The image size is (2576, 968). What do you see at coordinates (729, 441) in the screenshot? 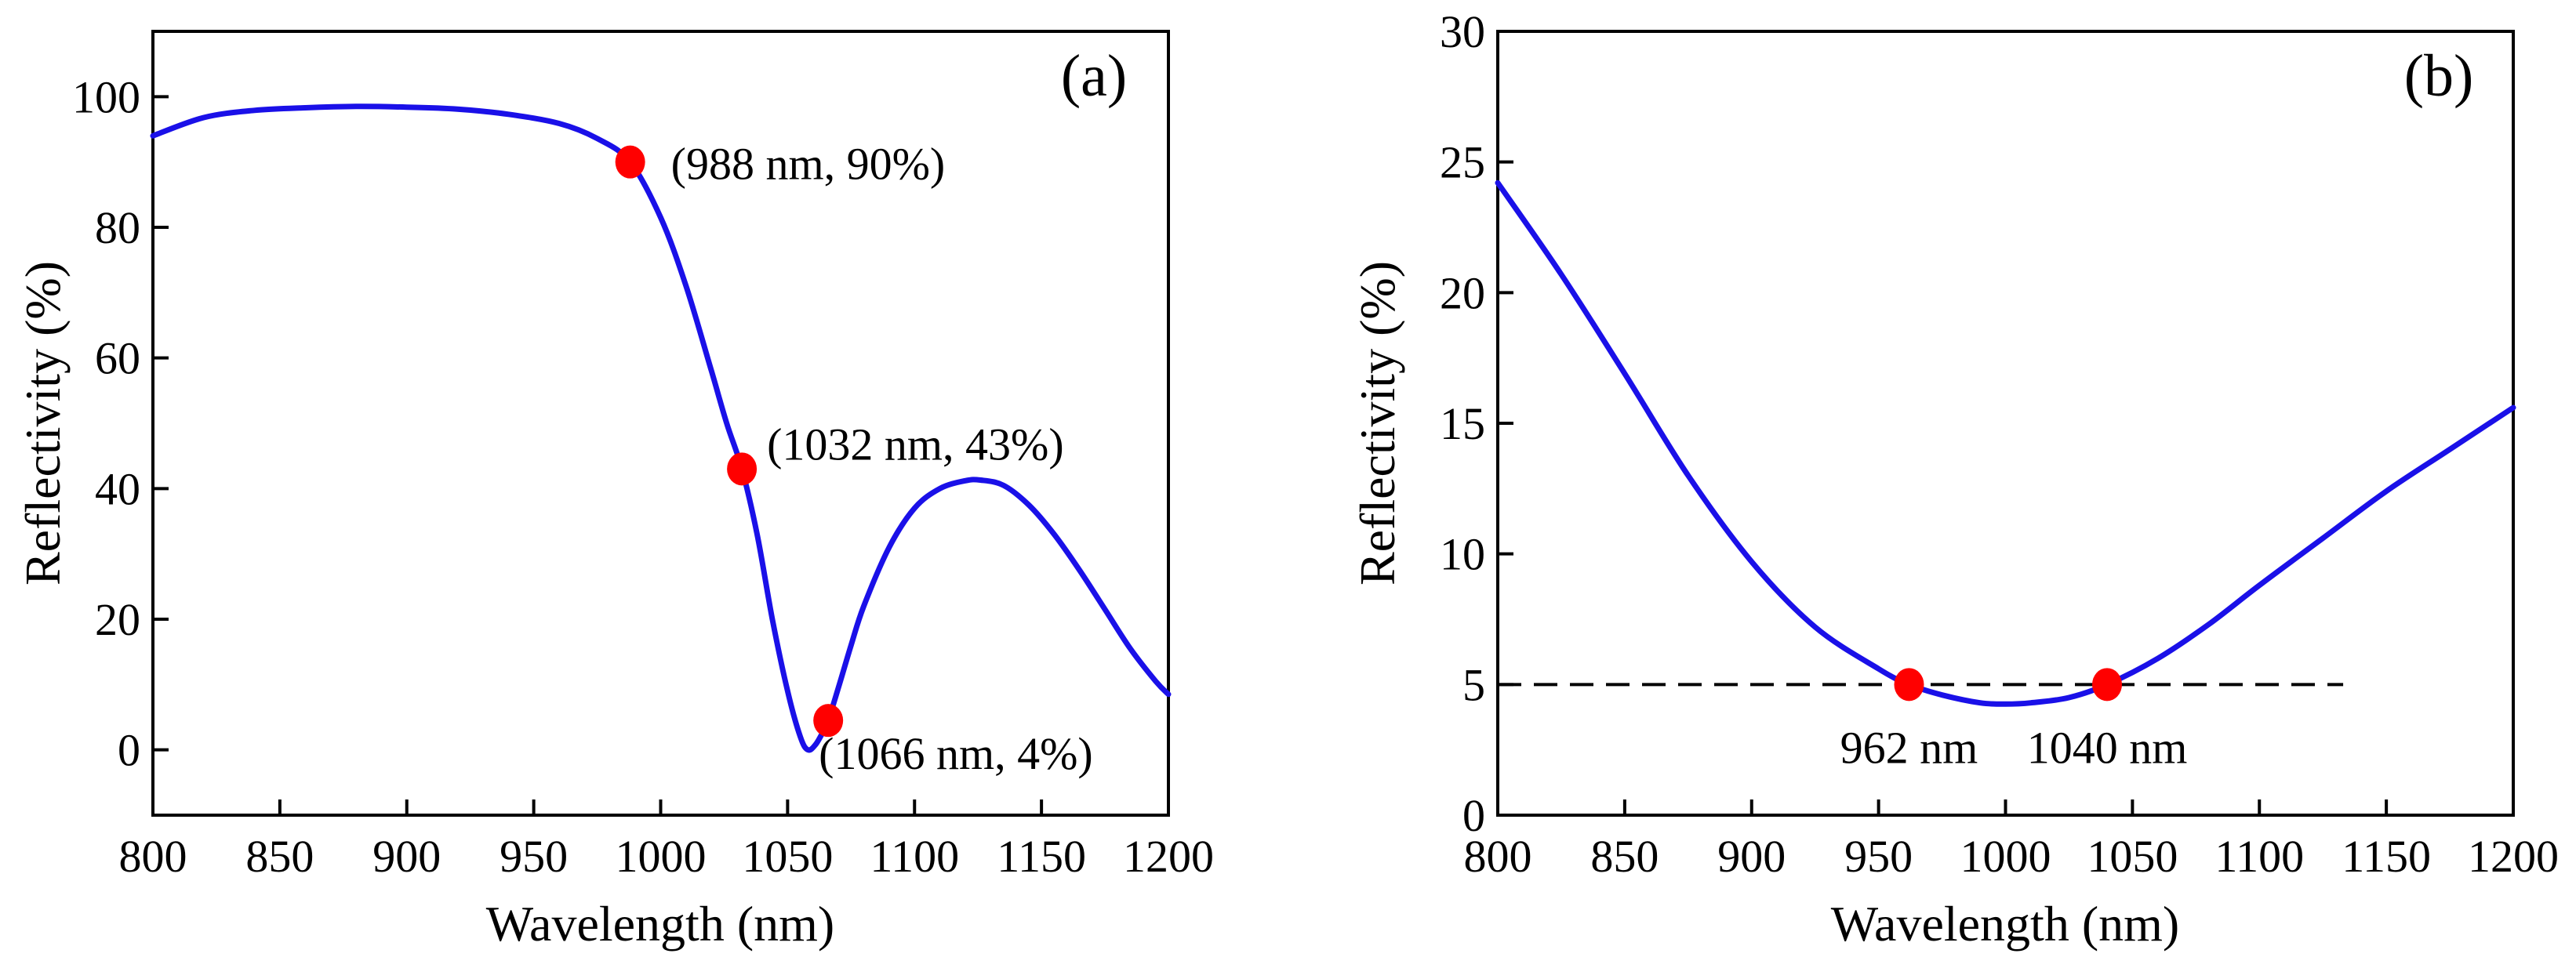
I see `panel-a-markers` at bounding box center [729, 441].